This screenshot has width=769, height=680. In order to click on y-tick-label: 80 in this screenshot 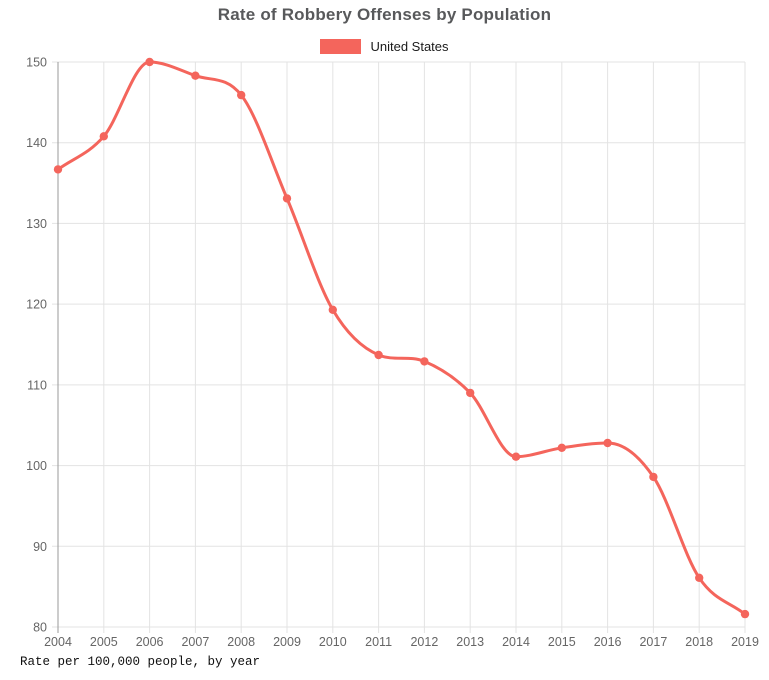, I will do `click(40, 628)`.